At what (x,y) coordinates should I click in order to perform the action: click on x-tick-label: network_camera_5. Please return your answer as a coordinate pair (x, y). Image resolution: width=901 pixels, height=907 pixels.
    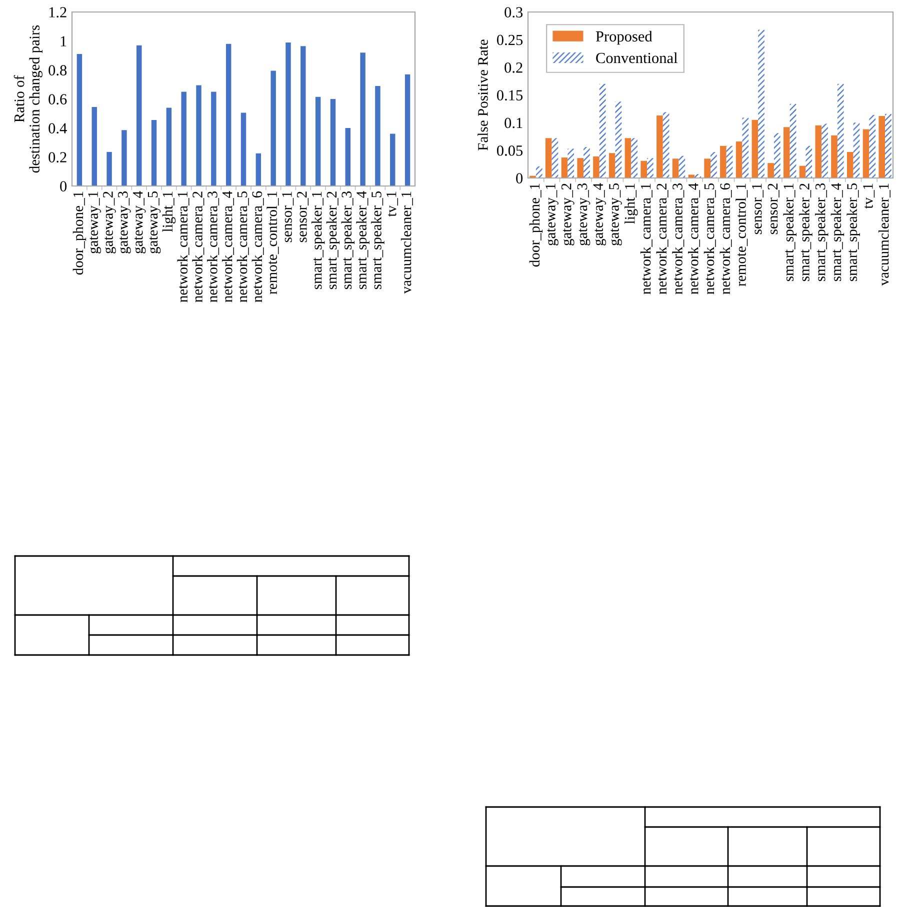
    Looking at the image, I should click on (242, 246).